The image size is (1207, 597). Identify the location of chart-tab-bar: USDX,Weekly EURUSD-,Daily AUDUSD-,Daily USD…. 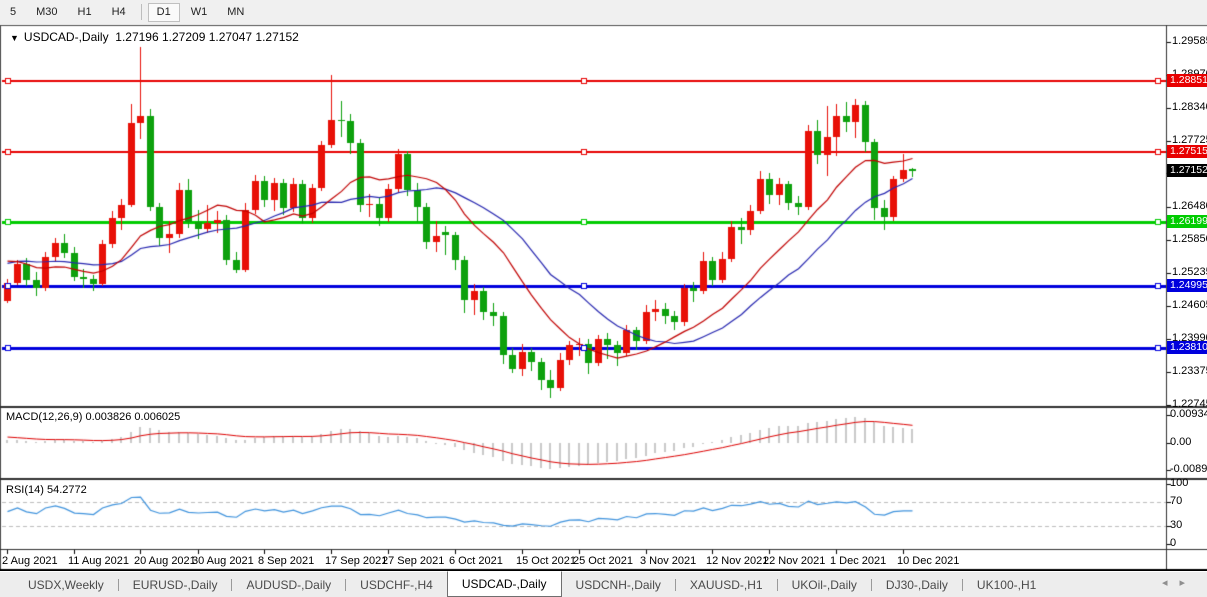
(603, 584).